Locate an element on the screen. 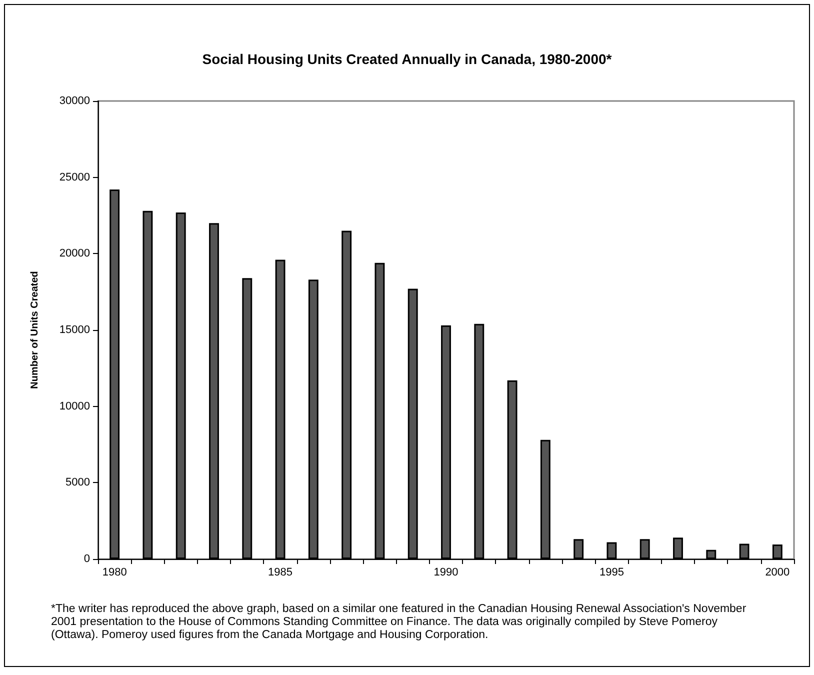  x-tick-label: 1990 is located at coordinates (446, 572).